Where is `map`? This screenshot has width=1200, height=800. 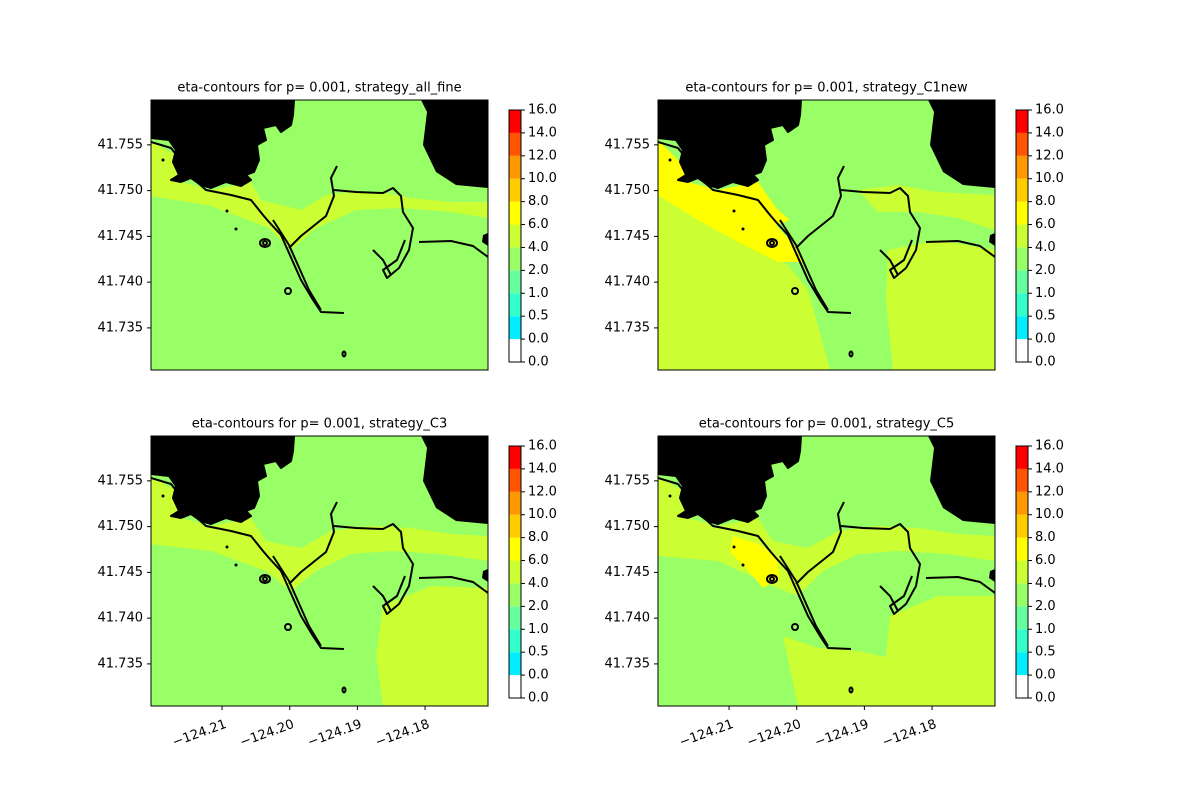 map is located at coordinates (826, 235).